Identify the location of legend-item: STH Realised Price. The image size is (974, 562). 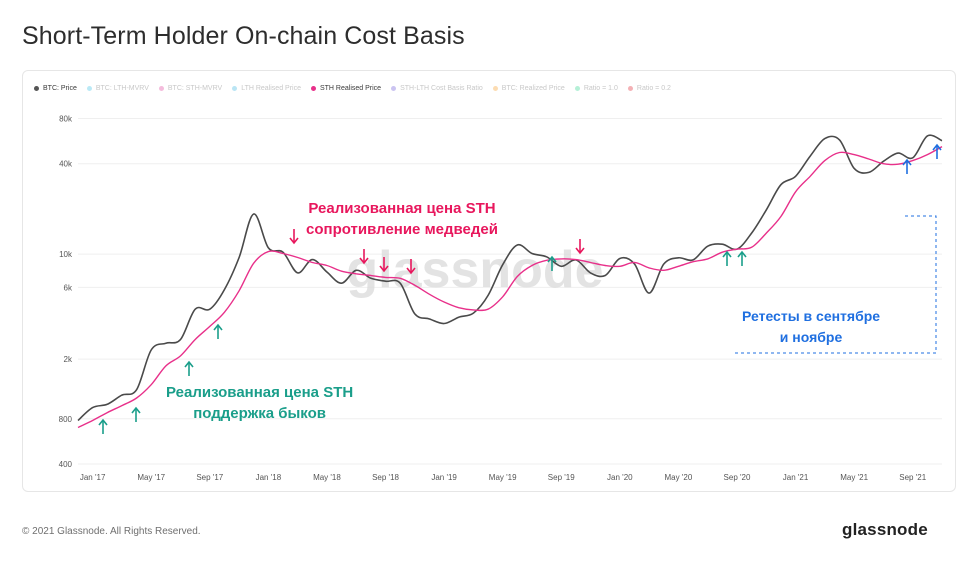
(346, 88).